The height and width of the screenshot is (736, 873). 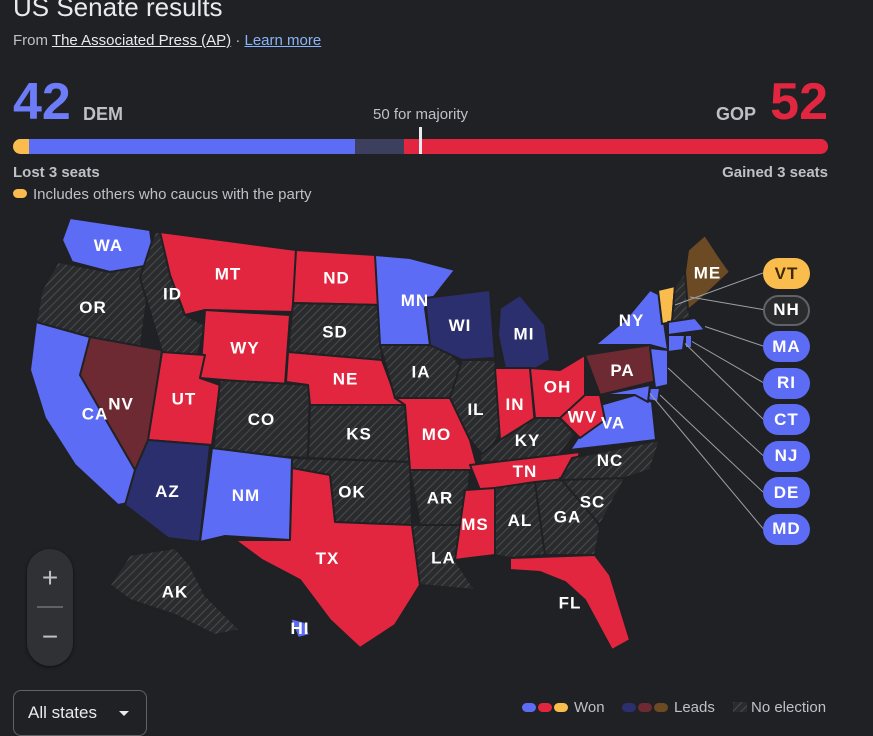 What do you see at coordinates (346, 379) in the screenshot?
I see `state-label-NE: NE` at bounding box center [346, 379].